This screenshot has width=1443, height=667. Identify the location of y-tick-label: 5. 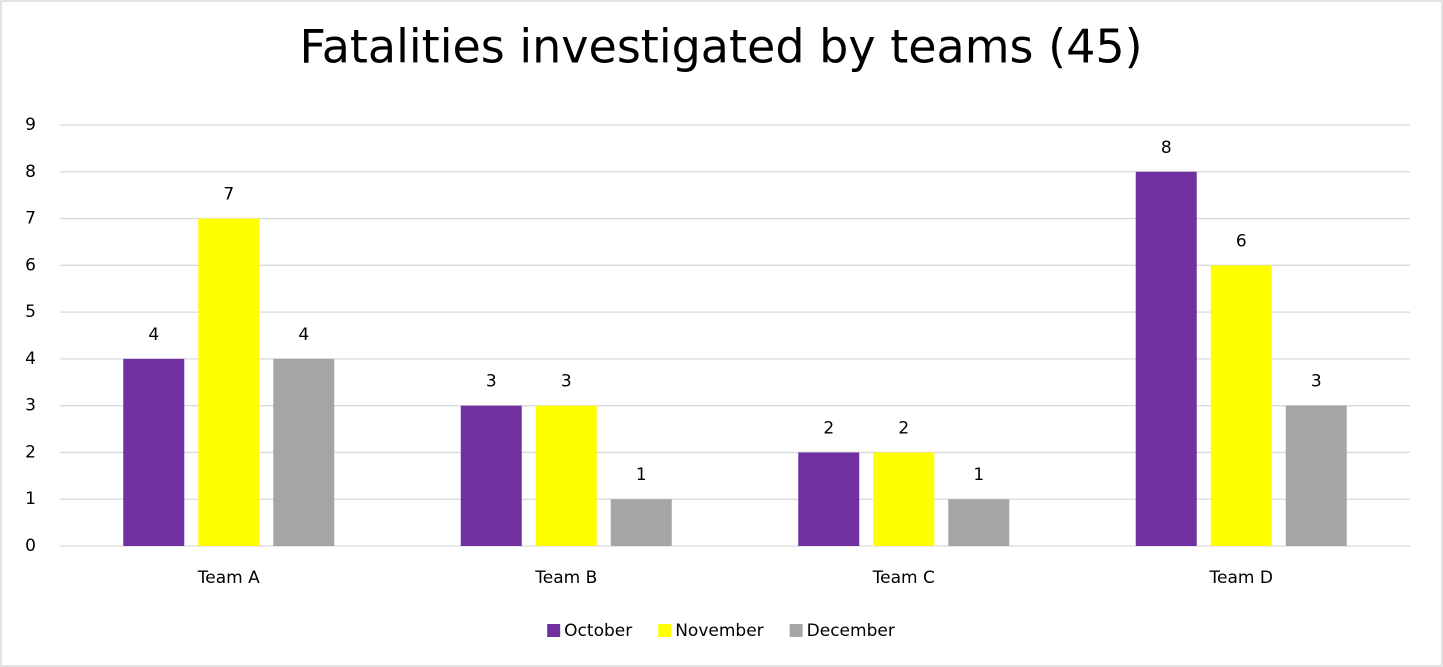
(30, 312).